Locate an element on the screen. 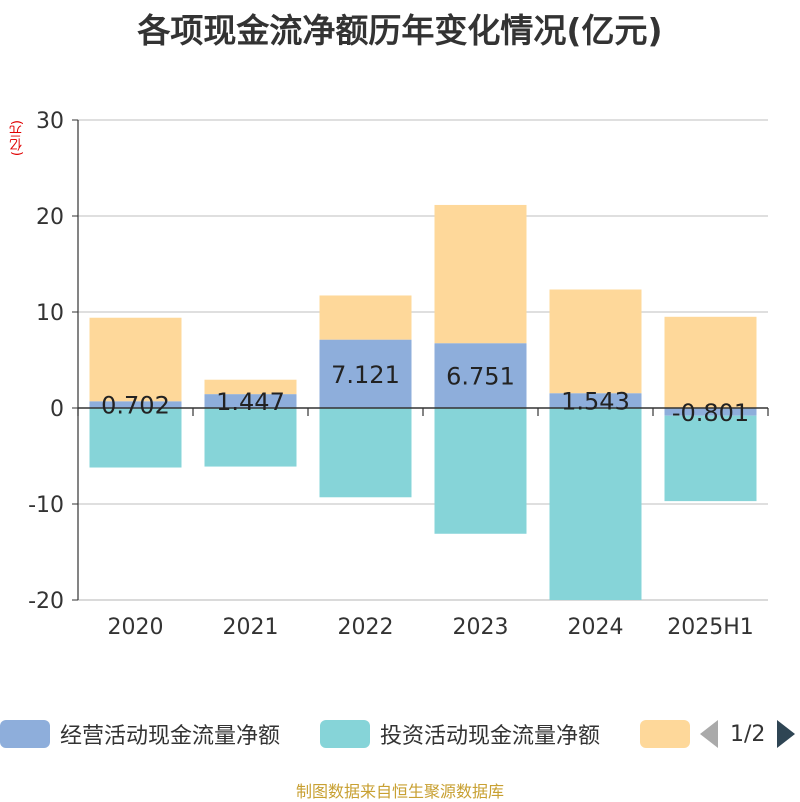 The image size is (800, 802). x-tick-label: 2023 is located at coordinates (481, 627).